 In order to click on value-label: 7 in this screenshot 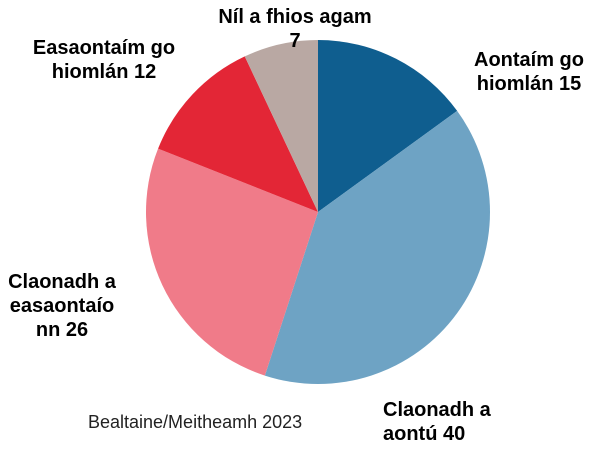, I will do `click(295, 41)`.